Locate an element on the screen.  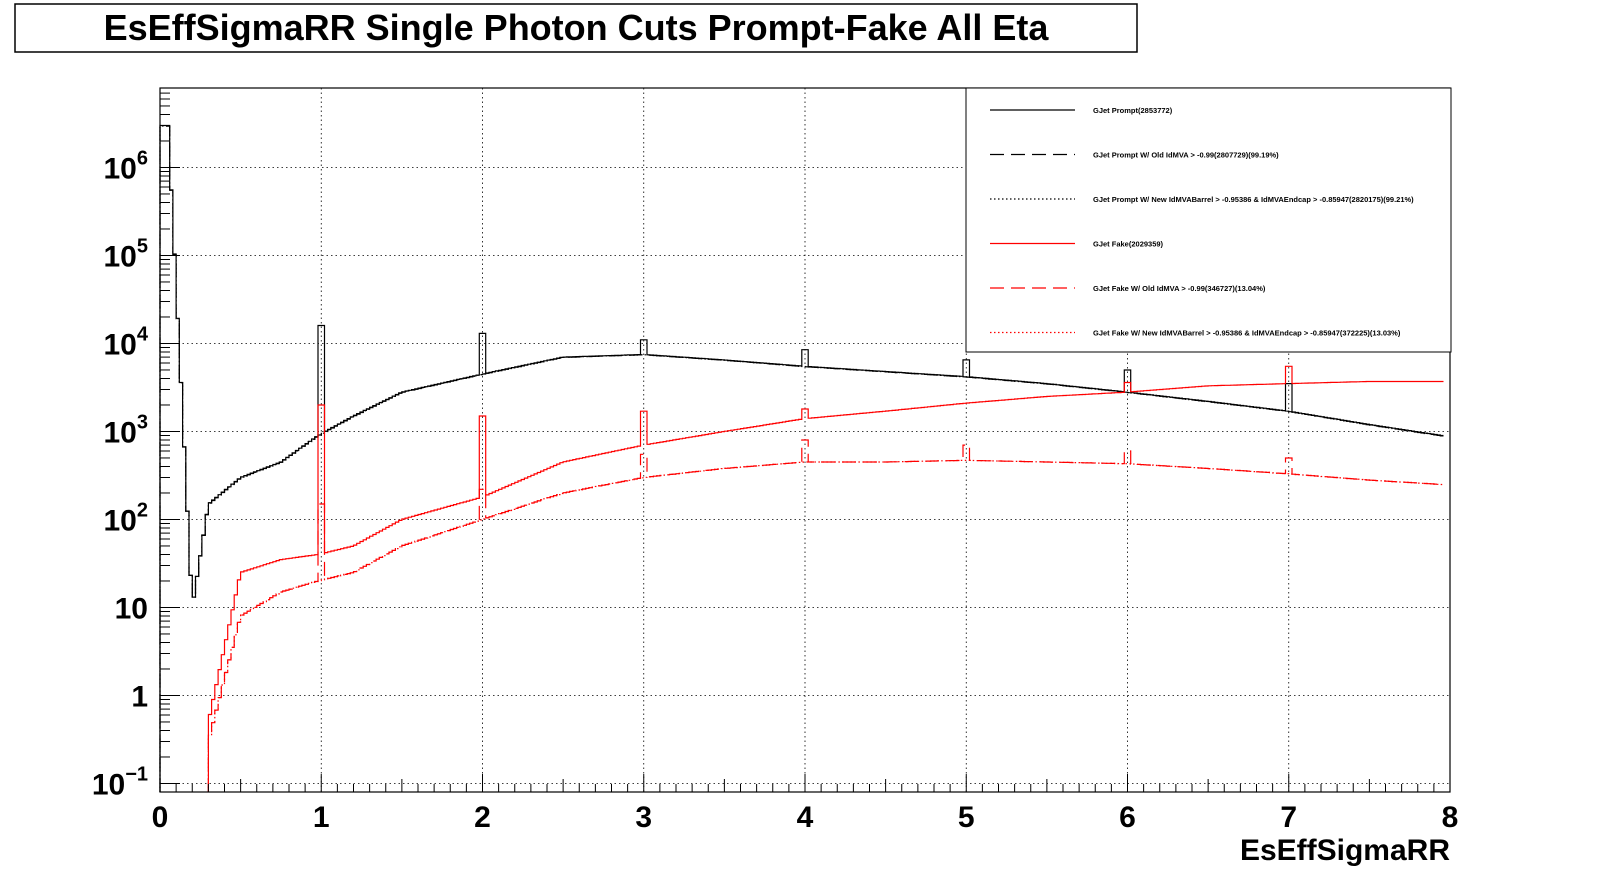
legend-box is located at coordinates (1208, 220).